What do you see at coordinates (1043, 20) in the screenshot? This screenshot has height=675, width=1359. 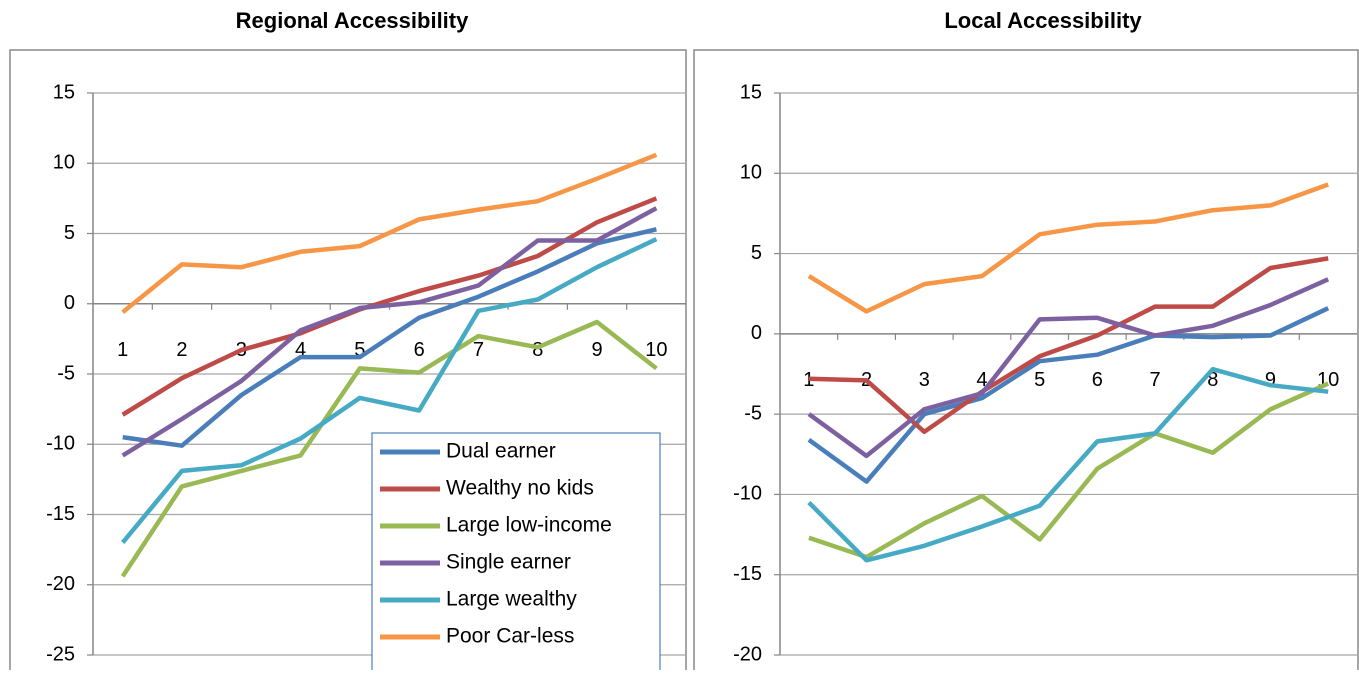 I see `chart-title: Local Accessibility` at bounding box center [1043, 20].